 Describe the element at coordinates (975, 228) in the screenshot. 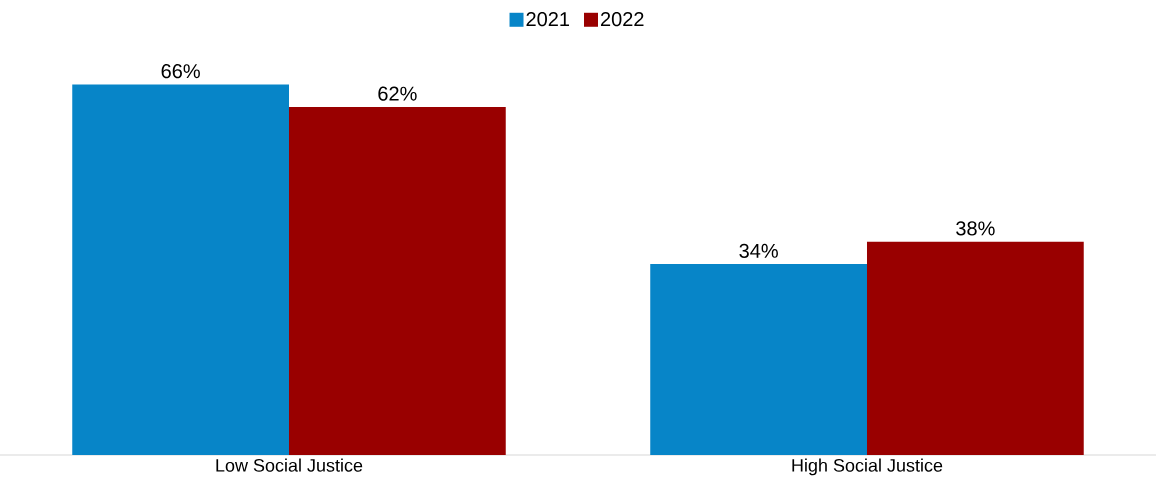

I see `data-label: 38%` at that location.